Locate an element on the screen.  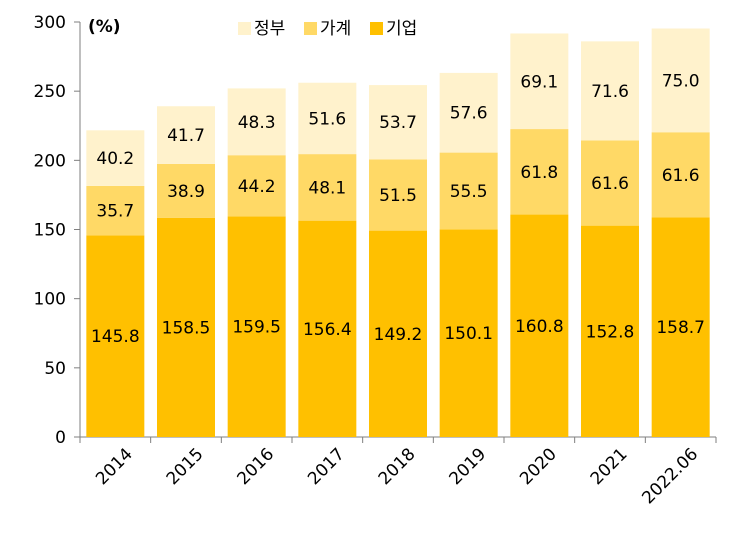
data-label: 158.5 is located at coordinates (186, 328).